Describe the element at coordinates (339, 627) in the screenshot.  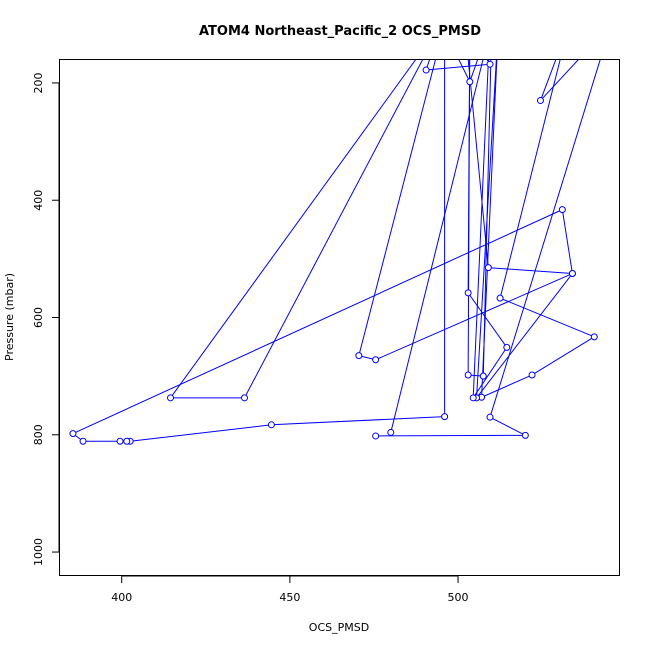
I see `x-axis-label: OCS_PMSD` at that location.